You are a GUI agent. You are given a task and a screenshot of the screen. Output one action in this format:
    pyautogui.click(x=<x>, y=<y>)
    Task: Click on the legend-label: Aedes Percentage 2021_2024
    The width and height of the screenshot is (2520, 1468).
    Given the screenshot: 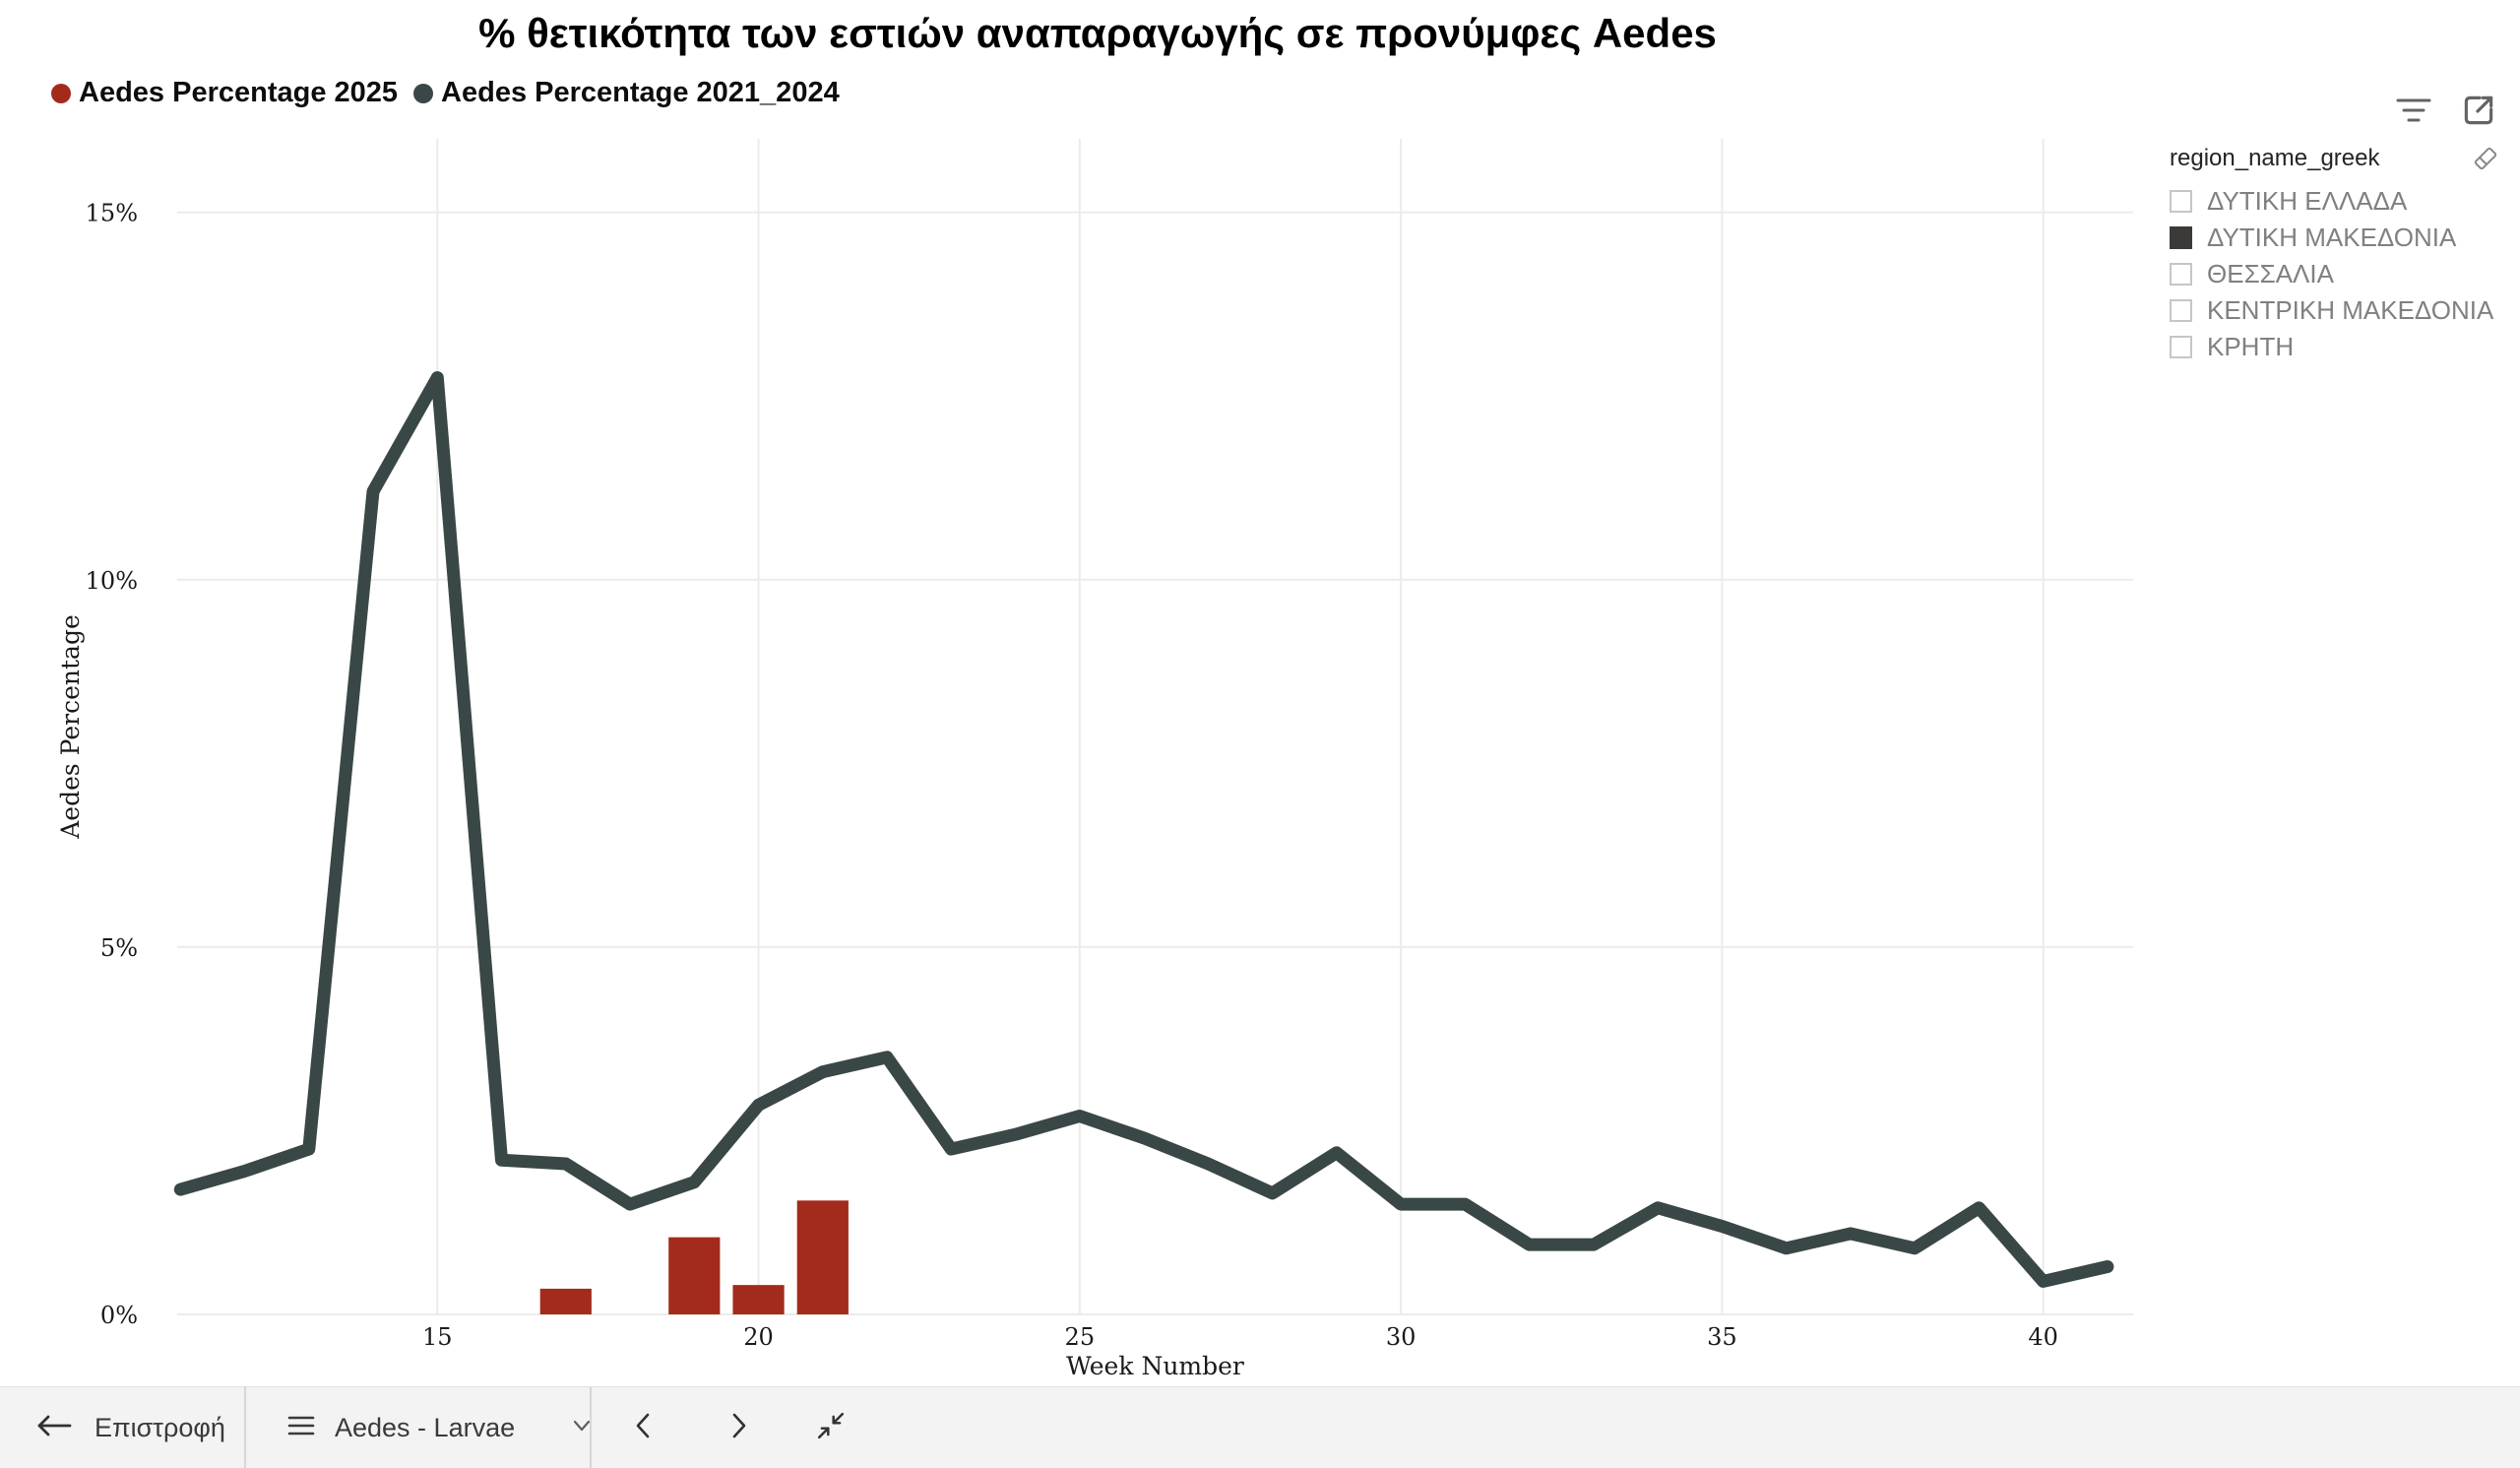 What is the action you would take?
    pyautogui.click(x=640, y=93)
    